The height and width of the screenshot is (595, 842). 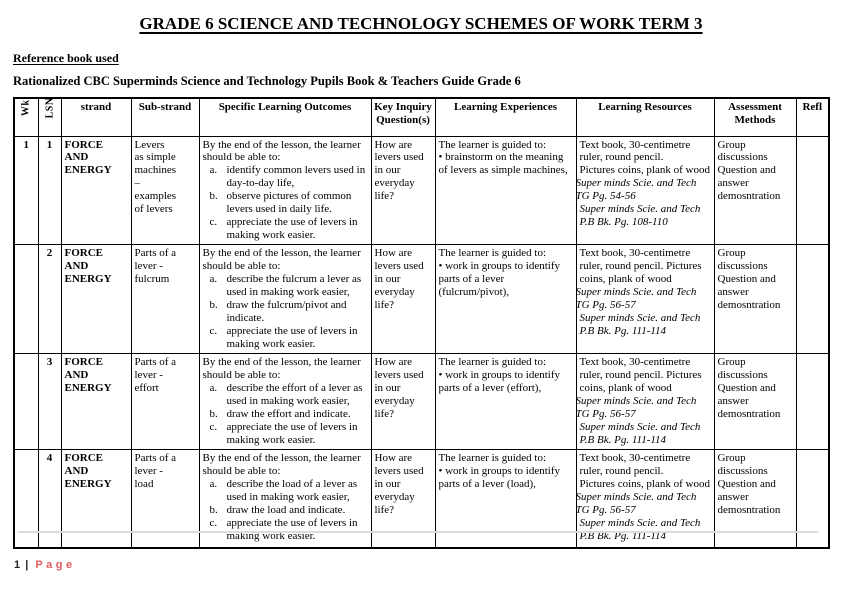 What do you see at coordinates (755, 117) in the screenshot?
I see `col-header-assessment: Assessment Methods` at bounding box center [755, 117].